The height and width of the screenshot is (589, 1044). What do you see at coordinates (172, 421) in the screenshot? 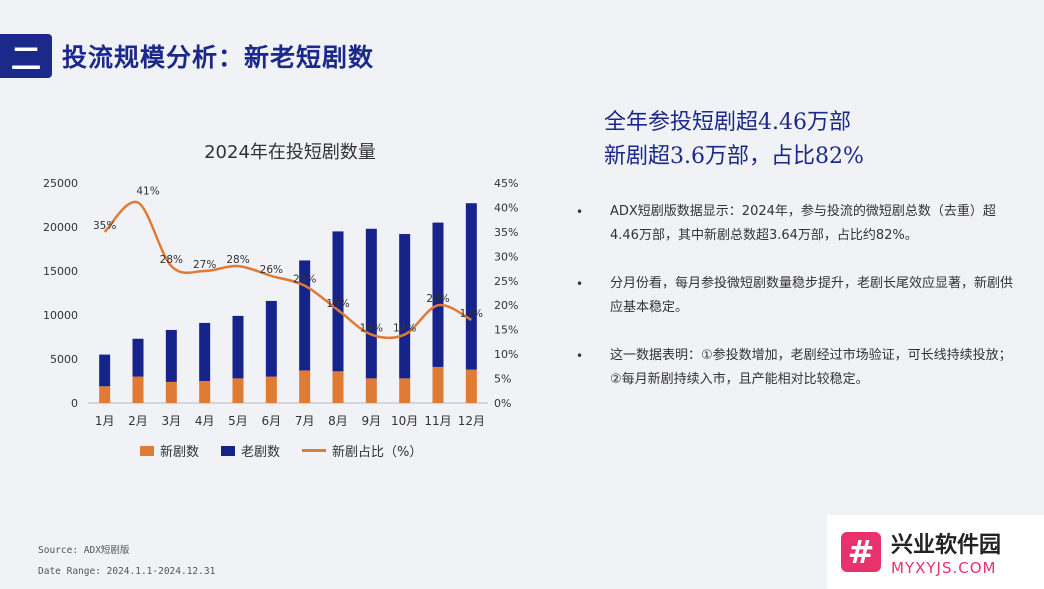
I see `x-tick-label: 3月` at bounding box center [172, 421].